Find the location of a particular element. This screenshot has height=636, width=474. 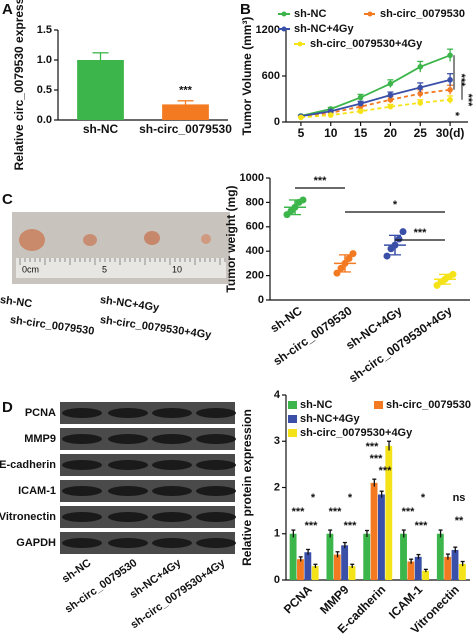

photo-label: sh-NC is located at coordinates (16, 302).